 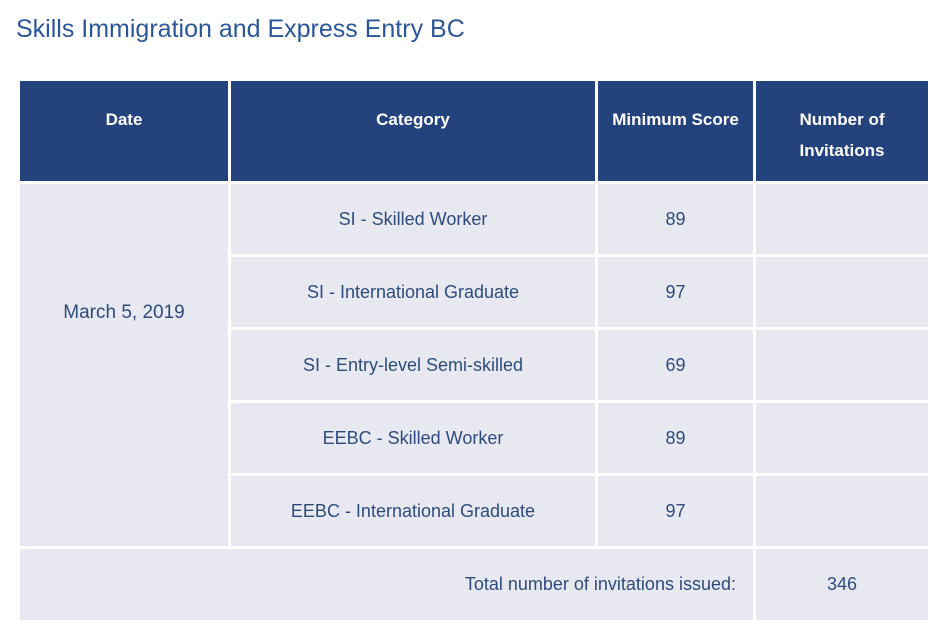 What do you see at coordinates (413, 365) in the screenshot?
I see `category-cell: SI - Entry-level Semi-skilled` at bounding box center [413, 365].